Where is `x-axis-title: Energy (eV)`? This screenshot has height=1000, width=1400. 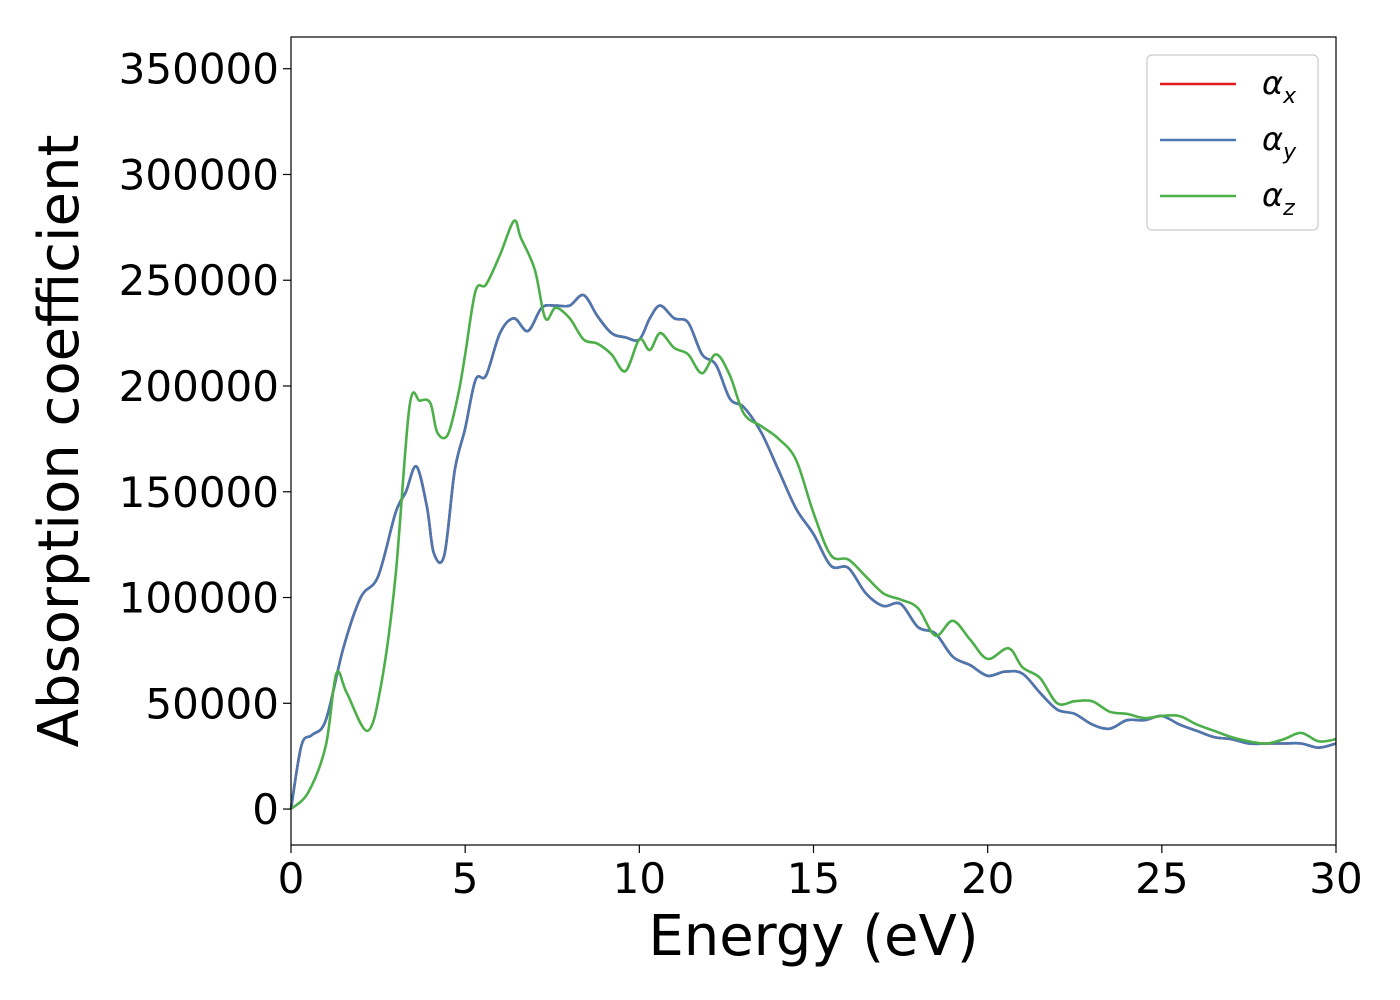 x-axis-title: Energy (eV) is located at coordinates (813, 936).